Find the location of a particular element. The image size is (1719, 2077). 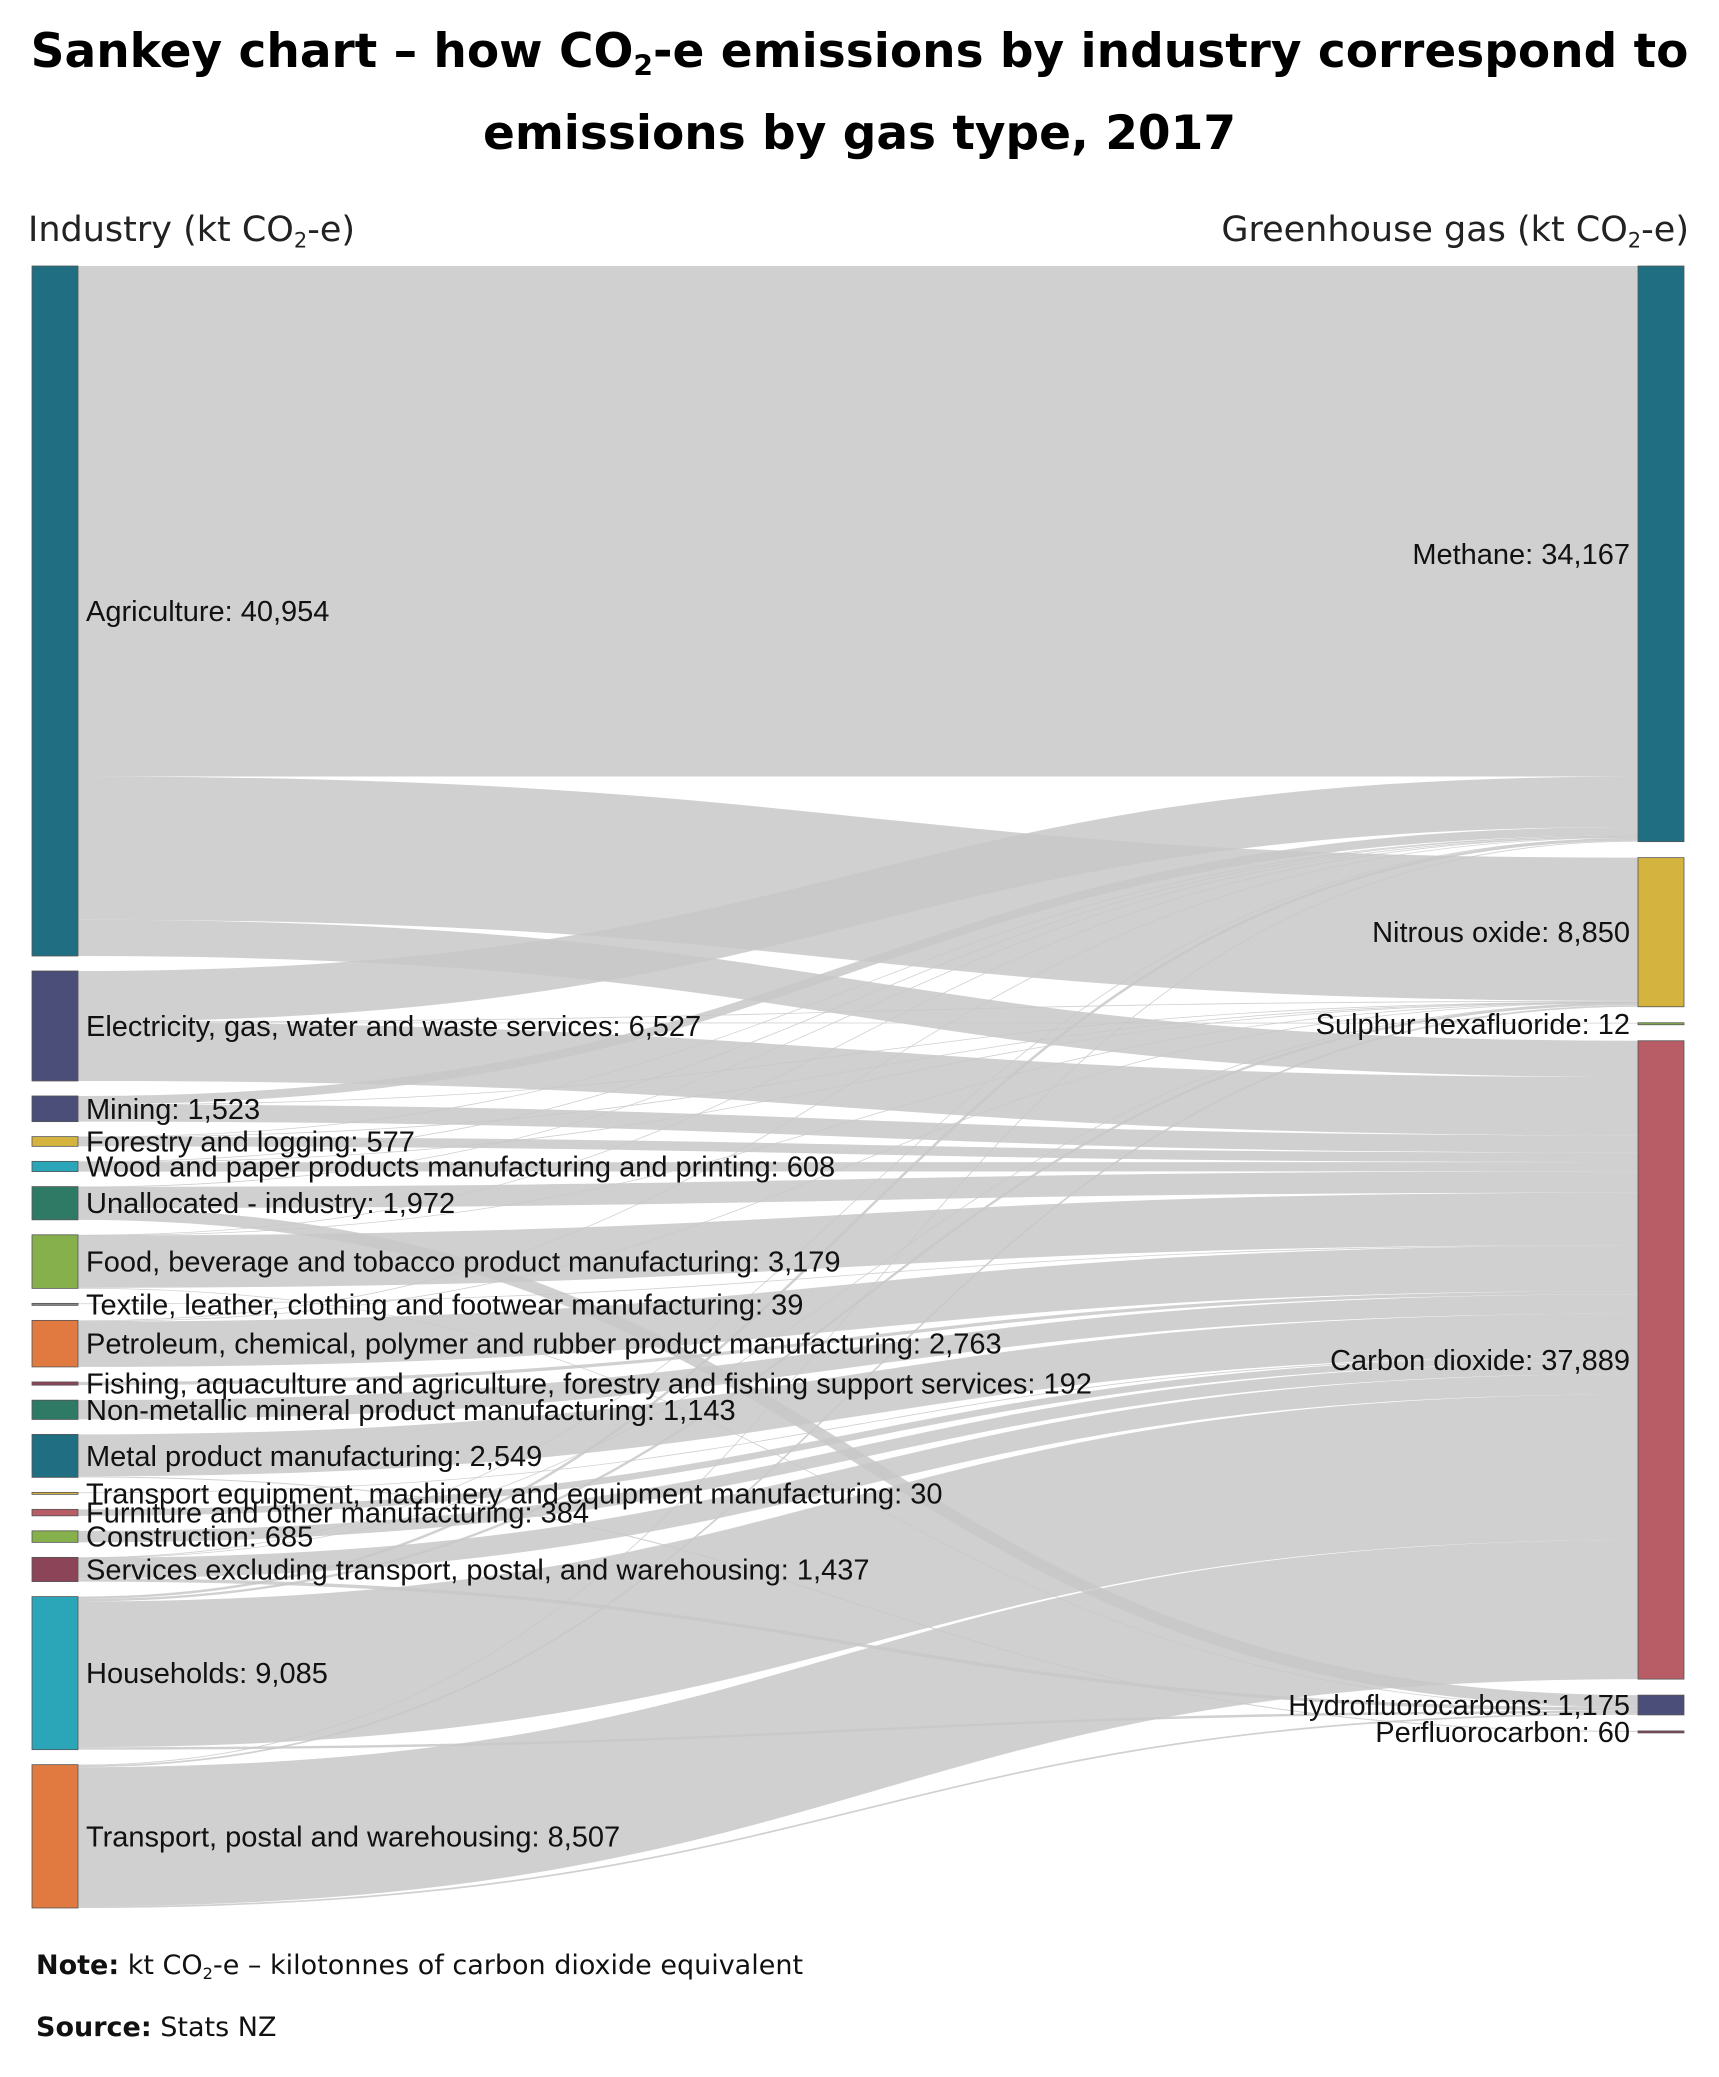

target-node-hydrofluorocarbons is located at coordinates (1661, 1705).